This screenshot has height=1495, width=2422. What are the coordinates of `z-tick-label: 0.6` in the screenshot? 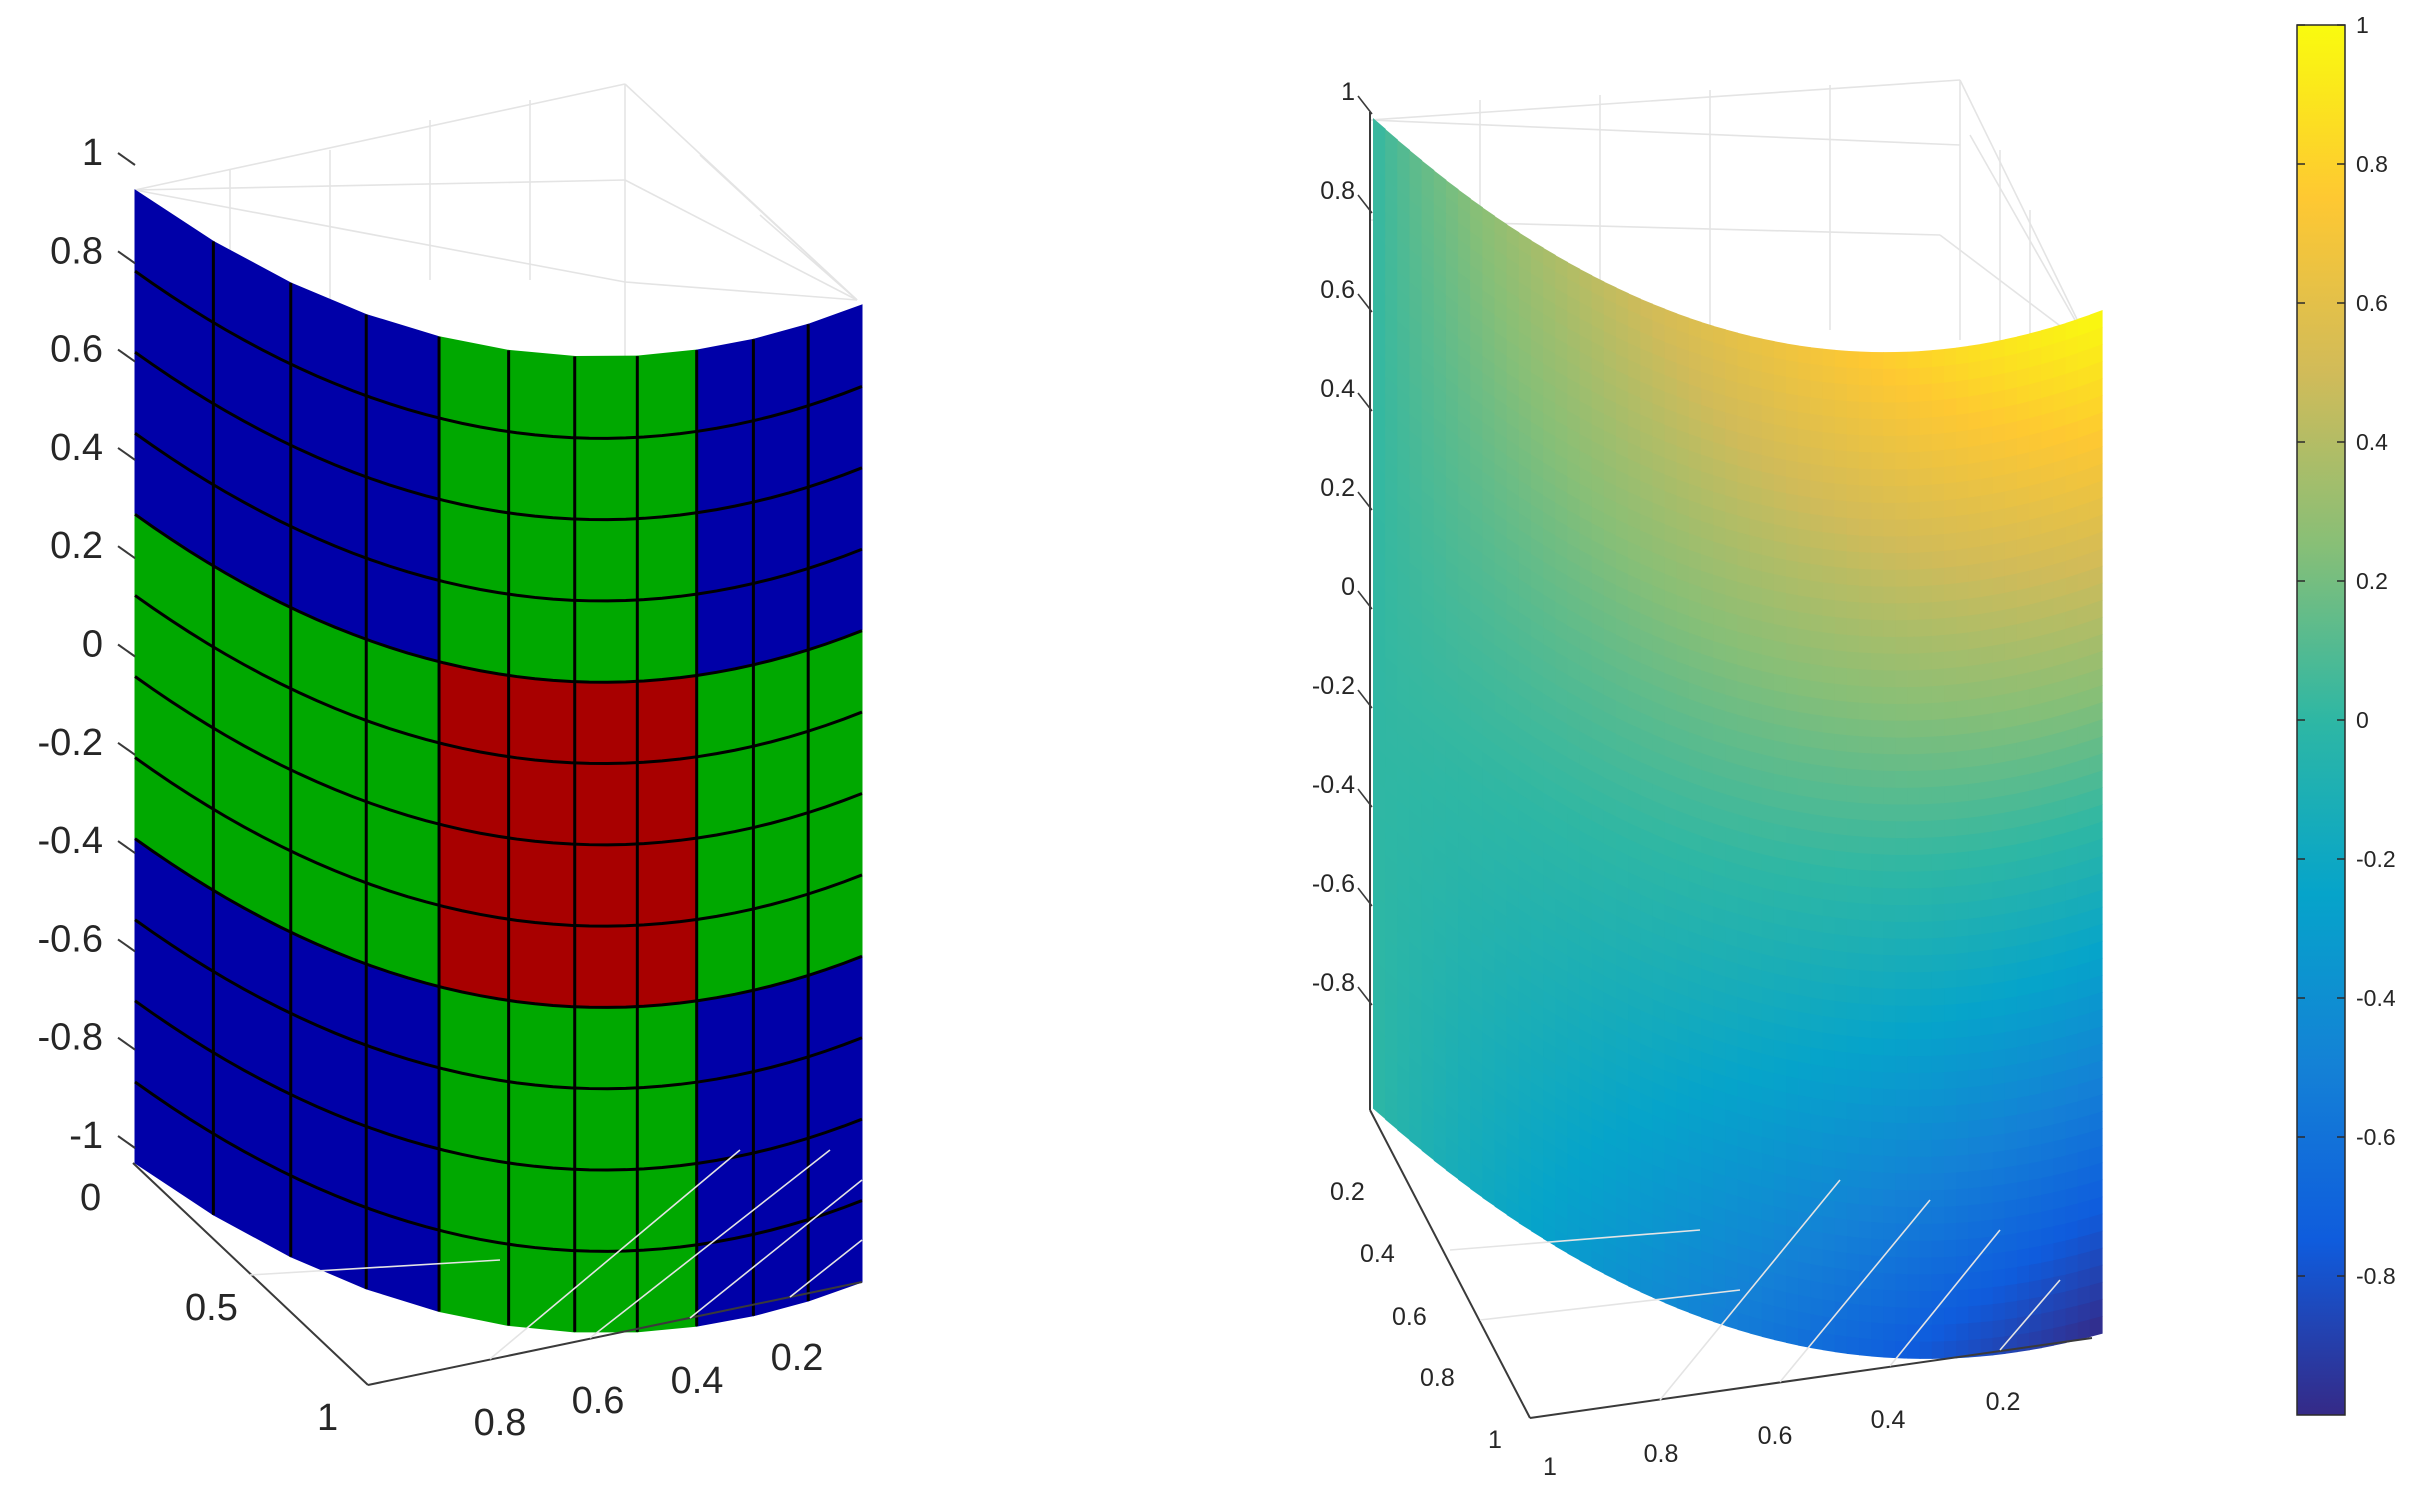 It's located at (1337, 290).